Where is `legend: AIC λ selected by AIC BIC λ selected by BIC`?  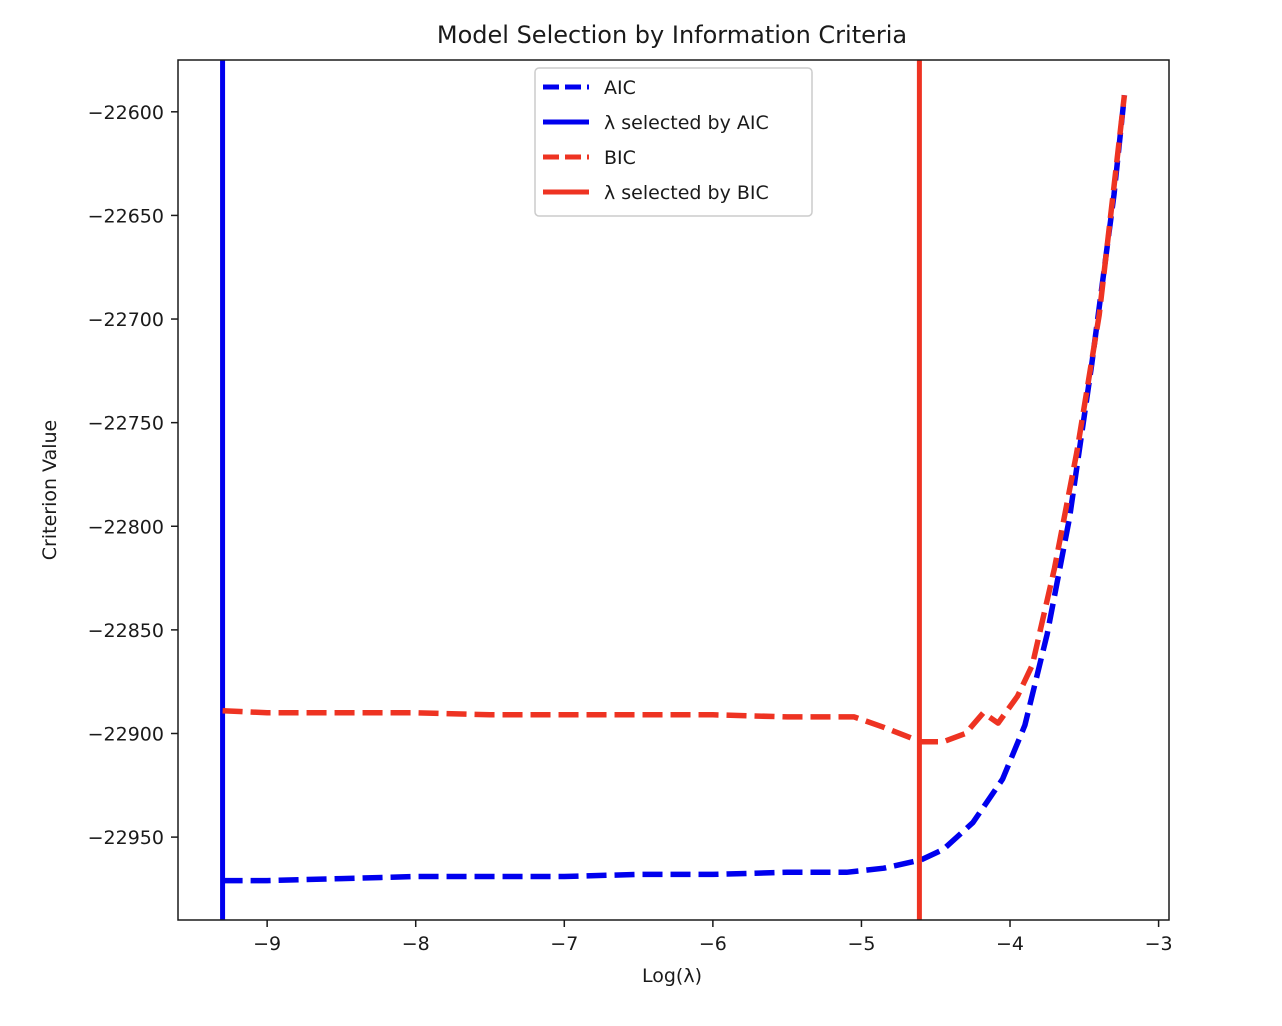
legend: AIC λ selected by AIC BIC λ selected by BIC is located at coordinates (673, 142).